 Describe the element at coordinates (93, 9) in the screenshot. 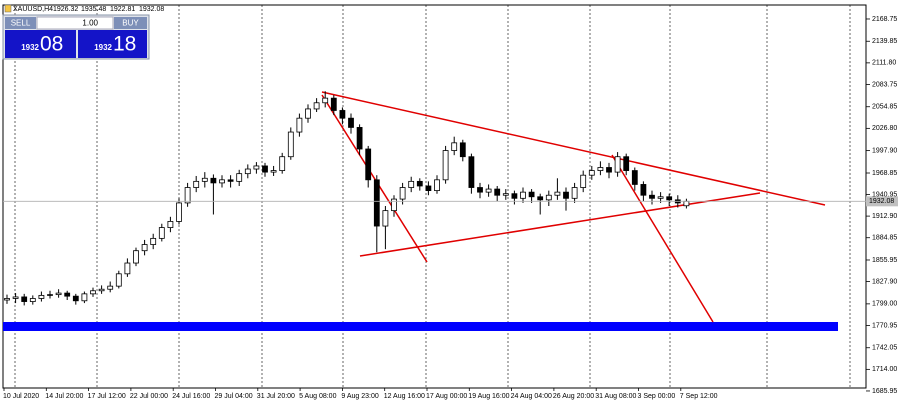

I see `quote-high: 1935.48` at that location.